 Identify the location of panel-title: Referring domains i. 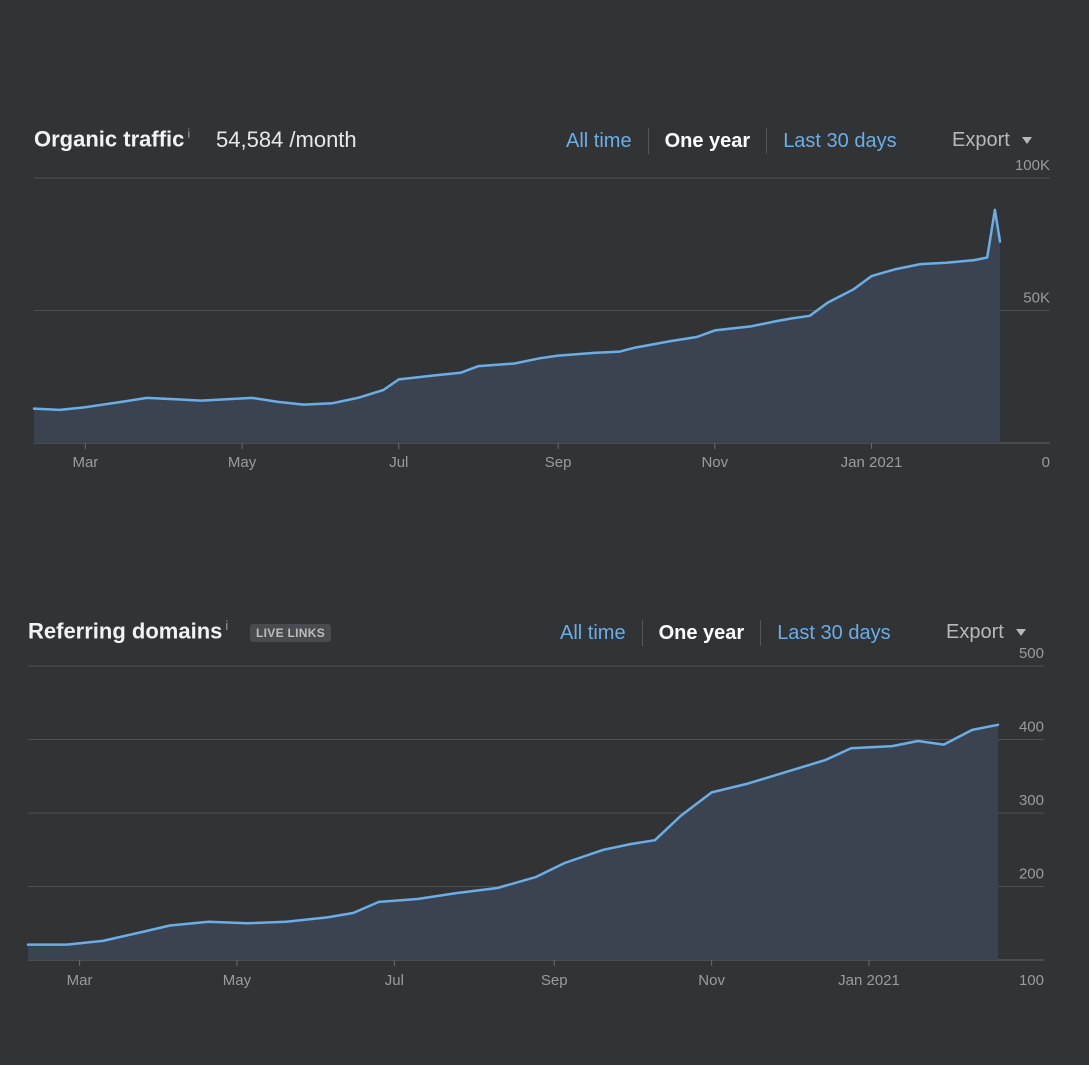
(128, 631).